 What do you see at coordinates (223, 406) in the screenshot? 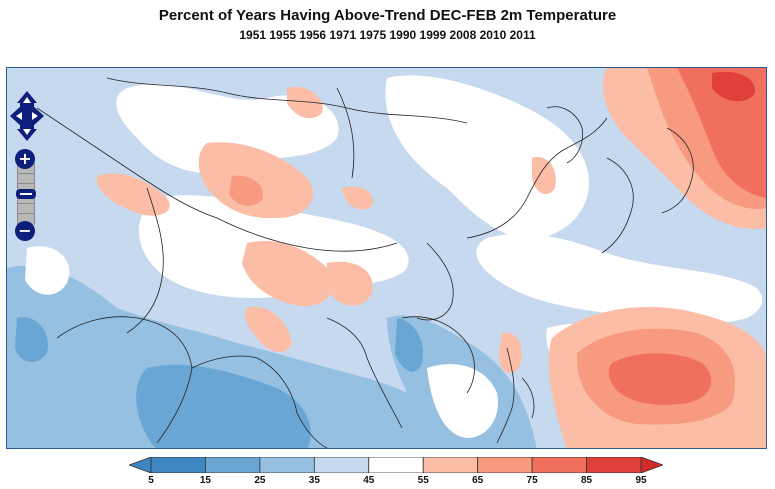
I see `field-blue-15-bay` at bounding box center [223, 406].